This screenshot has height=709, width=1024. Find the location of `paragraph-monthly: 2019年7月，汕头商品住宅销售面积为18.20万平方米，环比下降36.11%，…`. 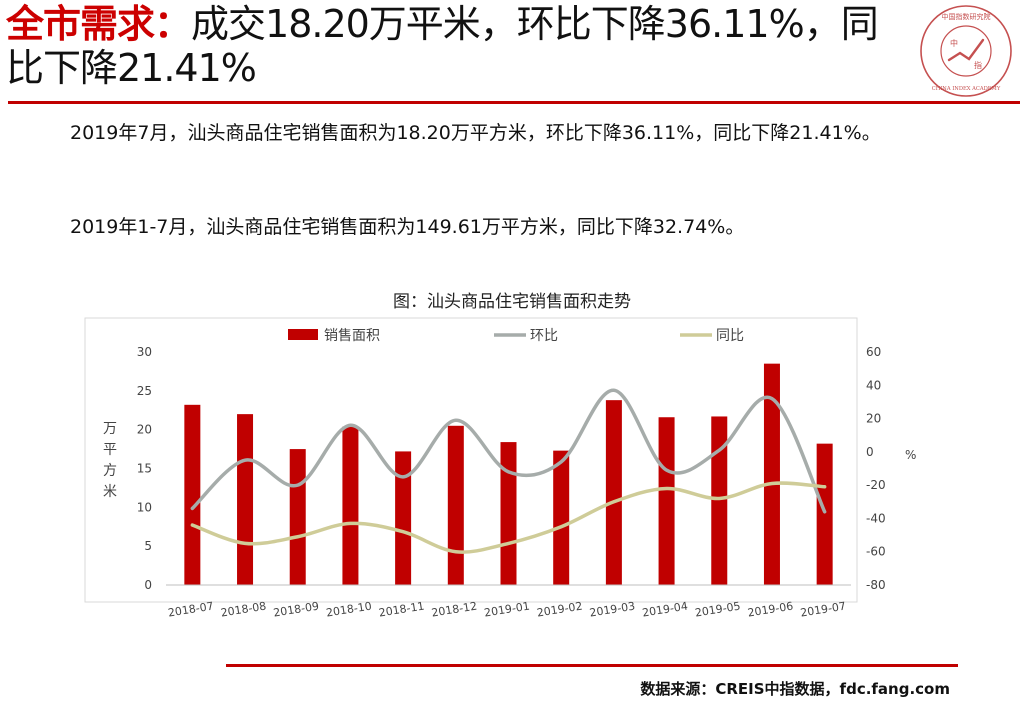

paragraph-monthly: 2019年7月，汕头商品住宅销售面积为18.20万平方米，环比下降36.11%，… is located at coordinates (475, 133).